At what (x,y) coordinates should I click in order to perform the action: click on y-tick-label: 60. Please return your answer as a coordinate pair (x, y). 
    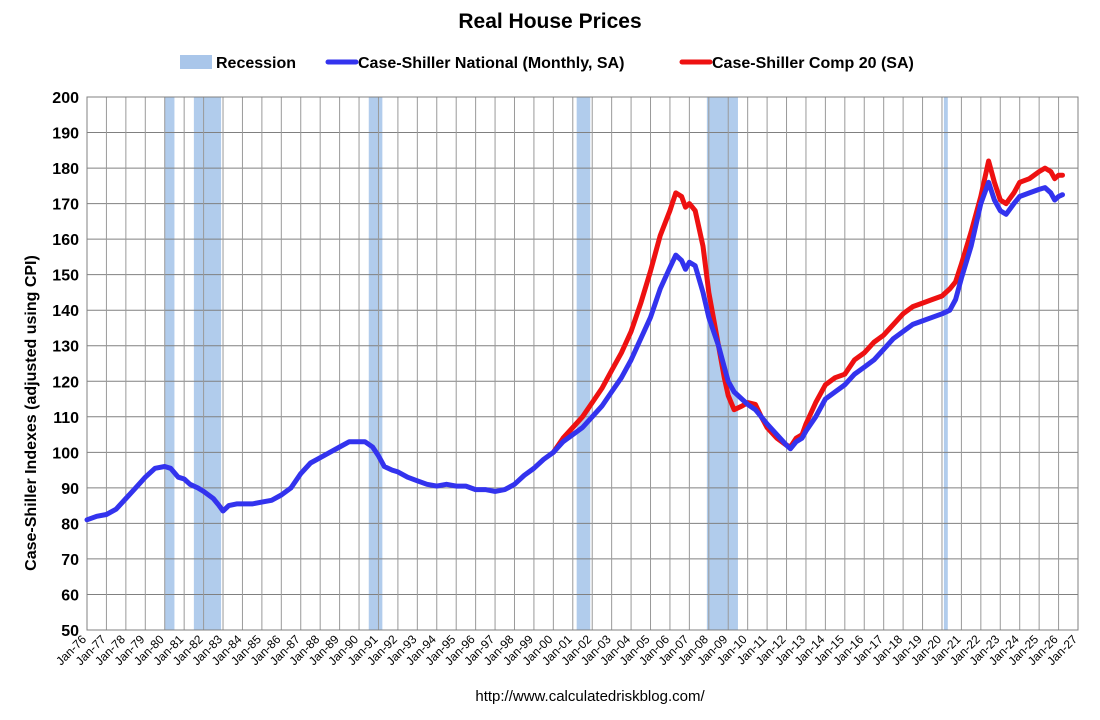
    Looking at the image, I should click on (70, 595).